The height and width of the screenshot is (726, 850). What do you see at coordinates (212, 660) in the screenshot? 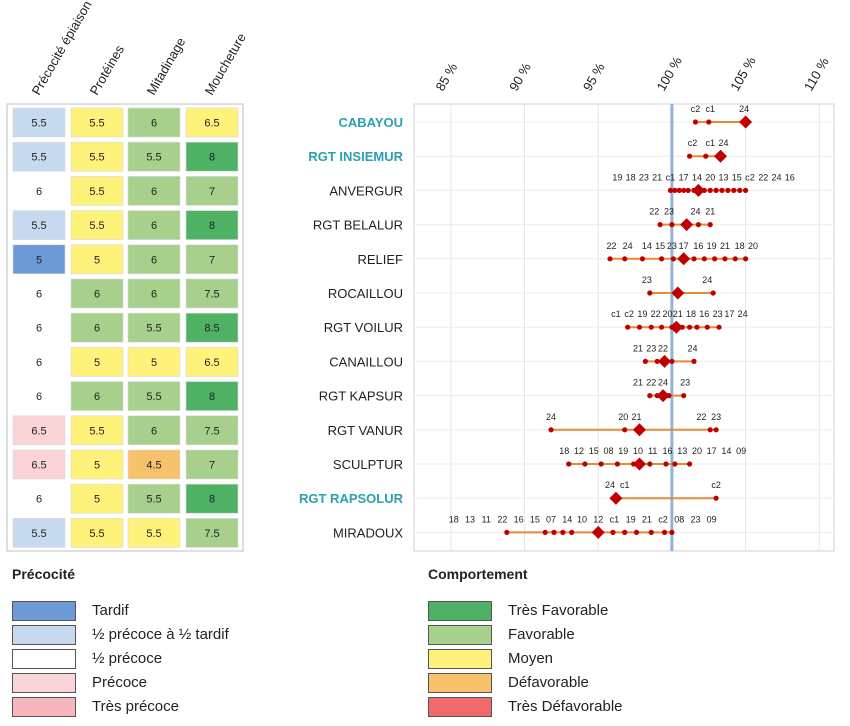
I see `legend-item: ½ précoce` at bounding box center [212, 660].